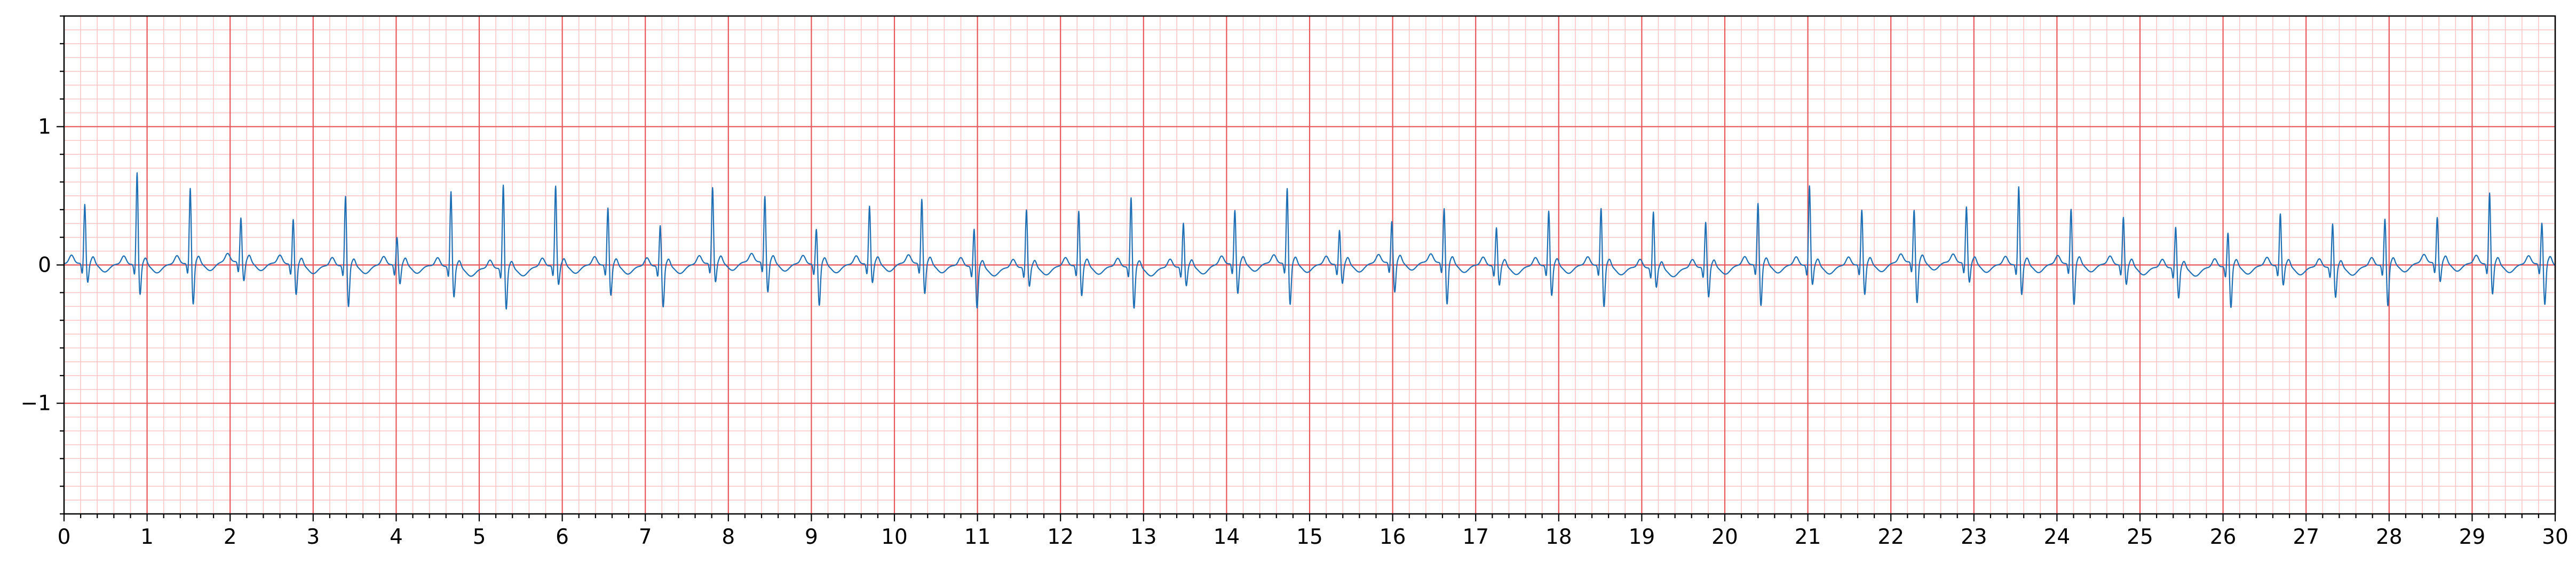 The width and height of the screenshot is (2576, 563). Describe the element at coordinates (44, 265) in the screenshot. I see `y-tick-label: 0` at that location.